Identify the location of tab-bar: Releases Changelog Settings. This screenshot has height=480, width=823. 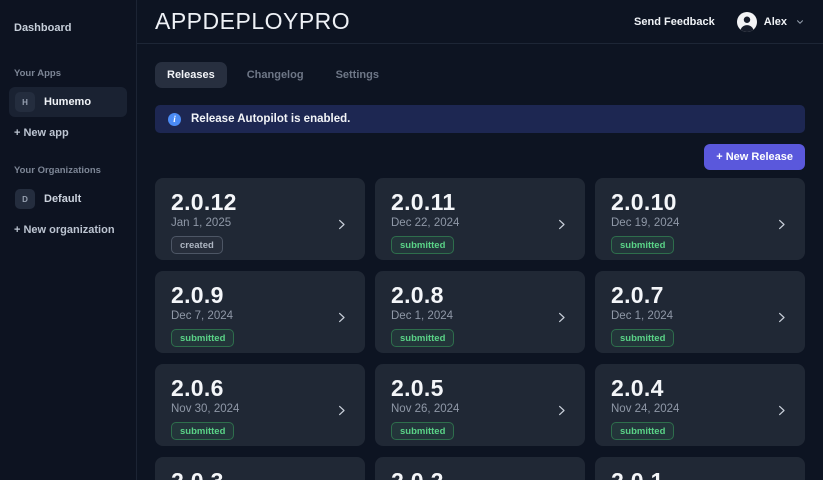
(480, 75).